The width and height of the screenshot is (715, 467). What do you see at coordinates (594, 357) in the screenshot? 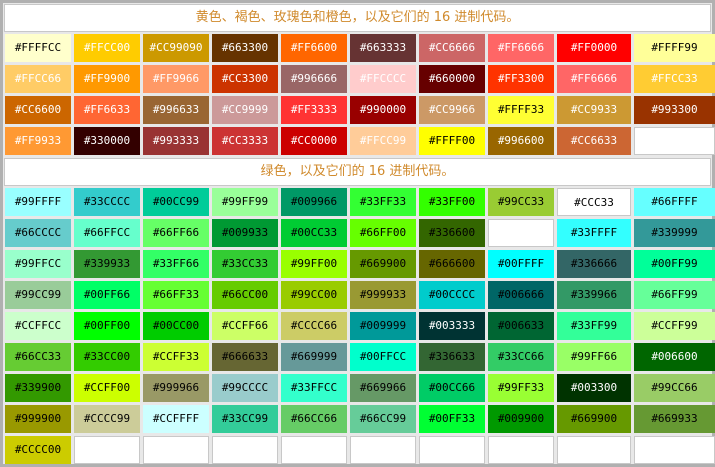
I see `color-cell: #99FF66` at bounding box center [594, 357].